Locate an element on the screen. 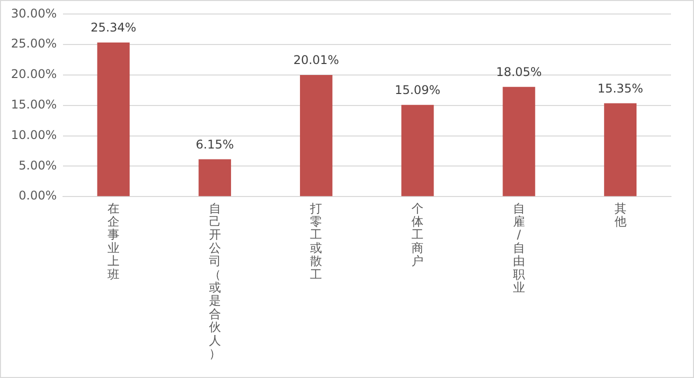  x-tick-label: 自雇/自由职业 is located at coordinates (518, 248).